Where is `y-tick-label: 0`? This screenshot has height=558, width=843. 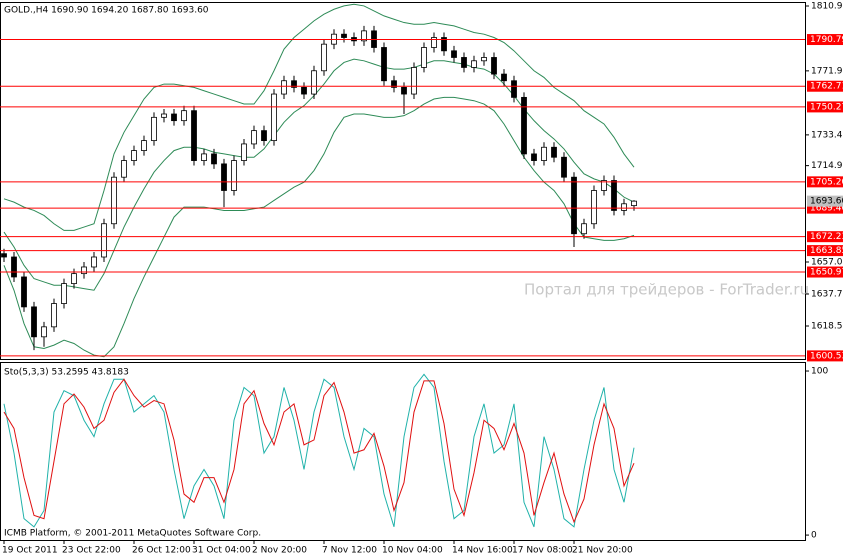
y-tick-label: 0 is located at coordinates (814, 536).